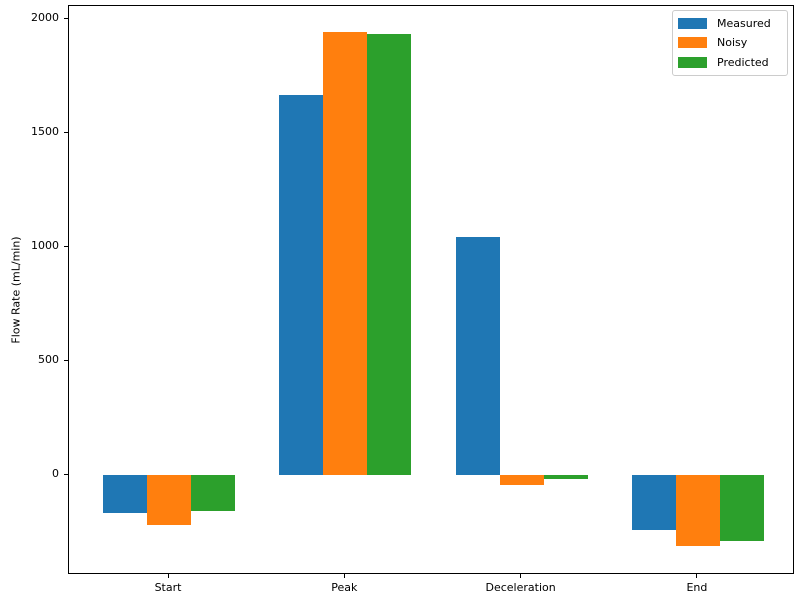  I want to click on legend-label: Measured, so click(744, 24).